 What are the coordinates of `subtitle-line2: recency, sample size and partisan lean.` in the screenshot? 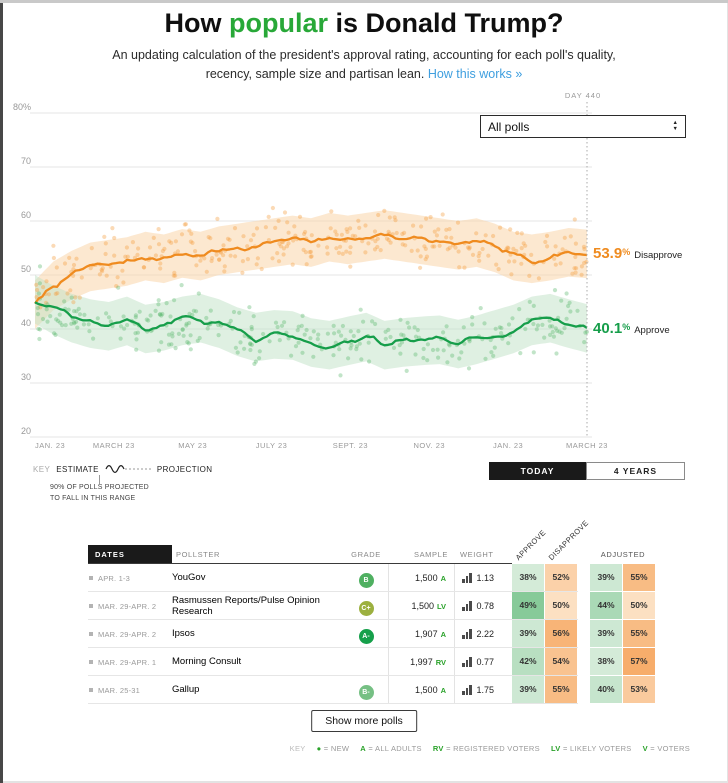 It's located at (315, 73).